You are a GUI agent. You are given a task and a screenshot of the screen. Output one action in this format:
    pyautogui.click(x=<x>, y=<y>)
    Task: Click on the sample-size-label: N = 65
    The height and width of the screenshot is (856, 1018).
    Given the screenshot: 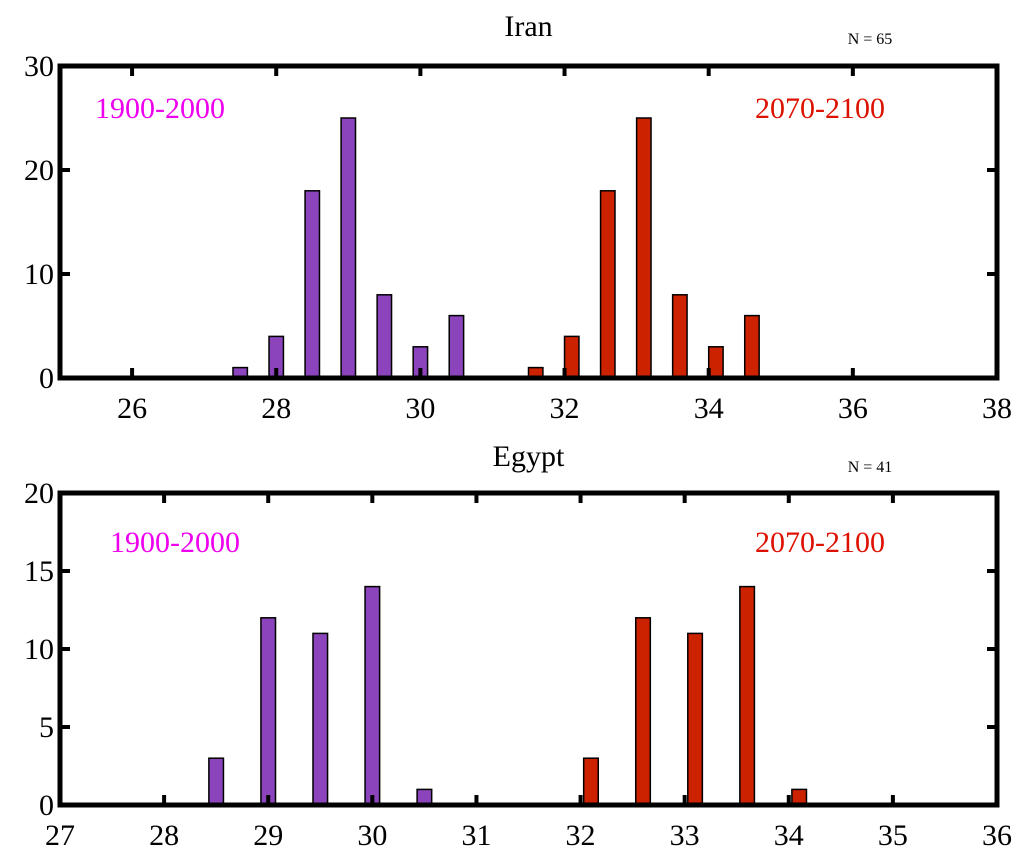 What is the action you would take?
    pyautogui.click(x=870, y=39)
    